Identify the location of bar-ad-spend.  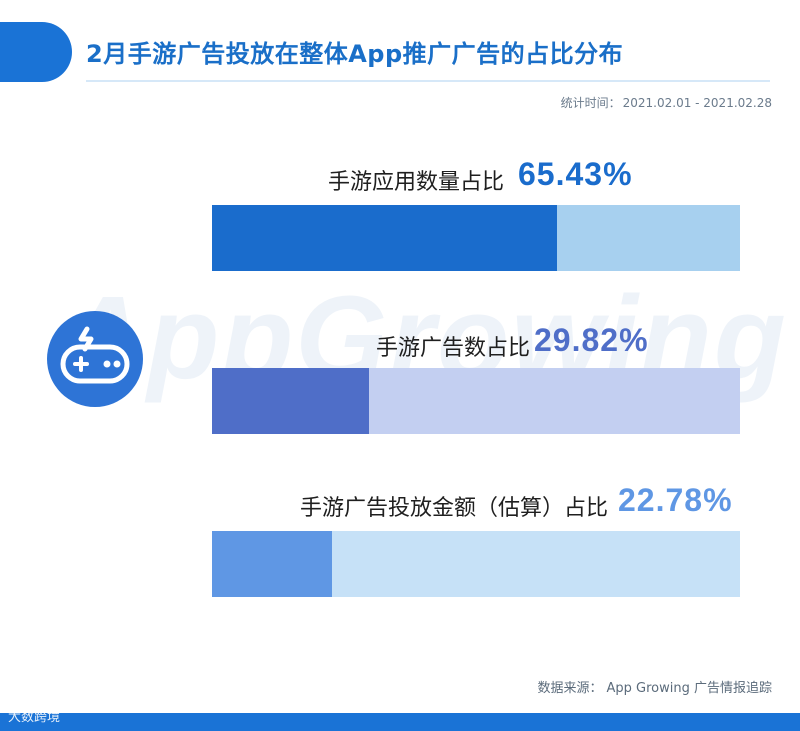
(272, 564).